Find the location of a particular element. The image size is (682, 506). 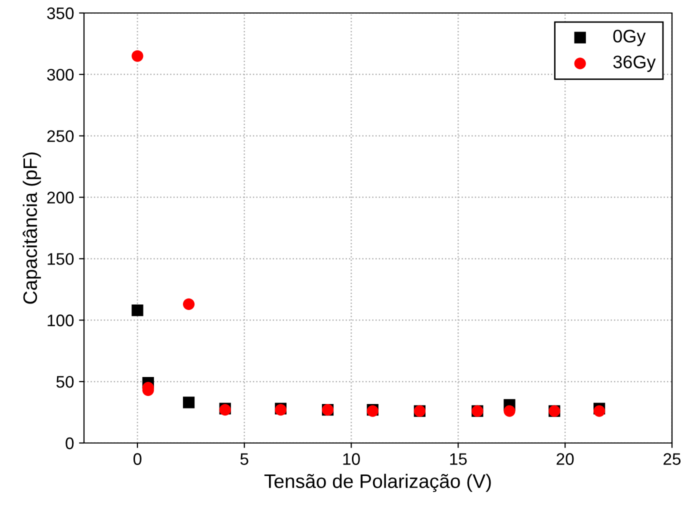

x-tick-label: 25 is located at coordinates (672, 459).